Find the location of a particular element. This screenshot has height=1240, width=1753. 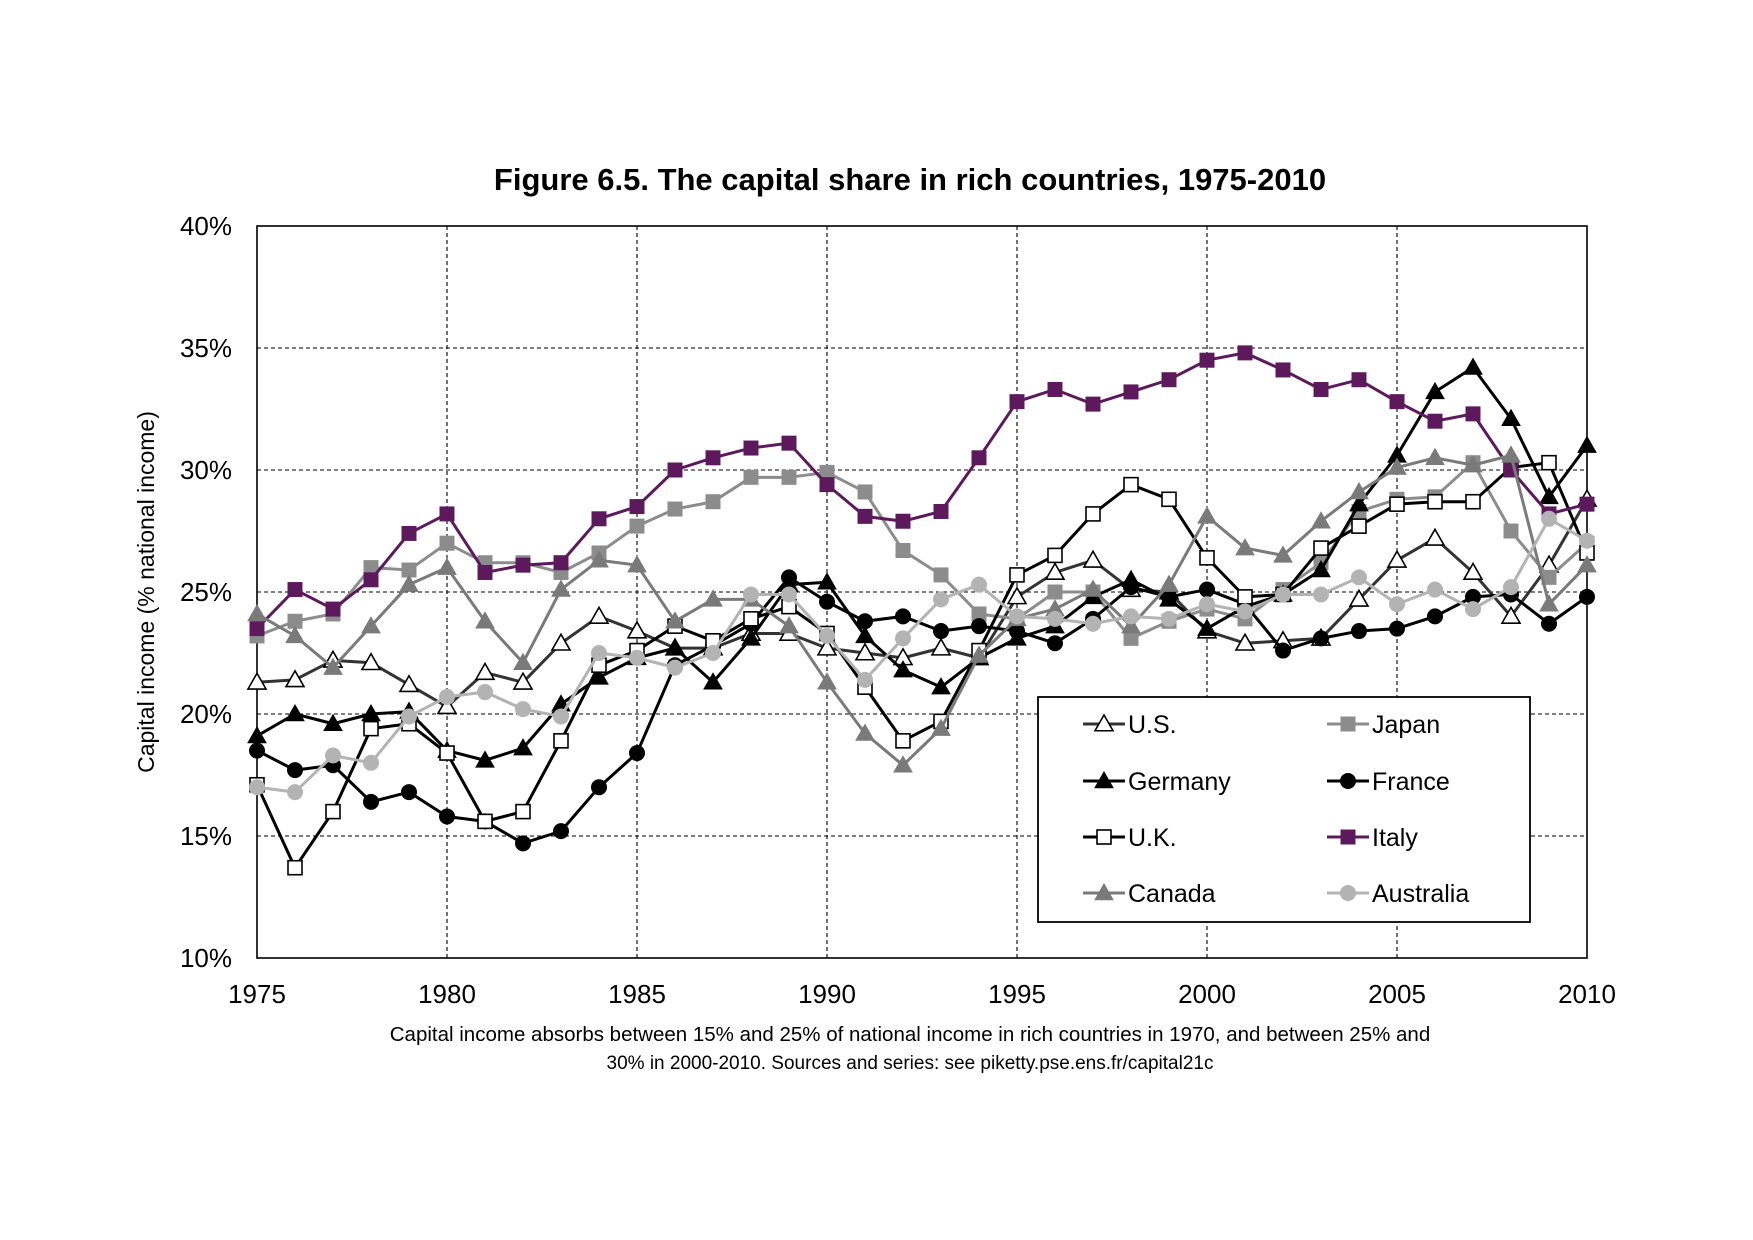

legend-label: Japan is located at coordinates (1406, 725).